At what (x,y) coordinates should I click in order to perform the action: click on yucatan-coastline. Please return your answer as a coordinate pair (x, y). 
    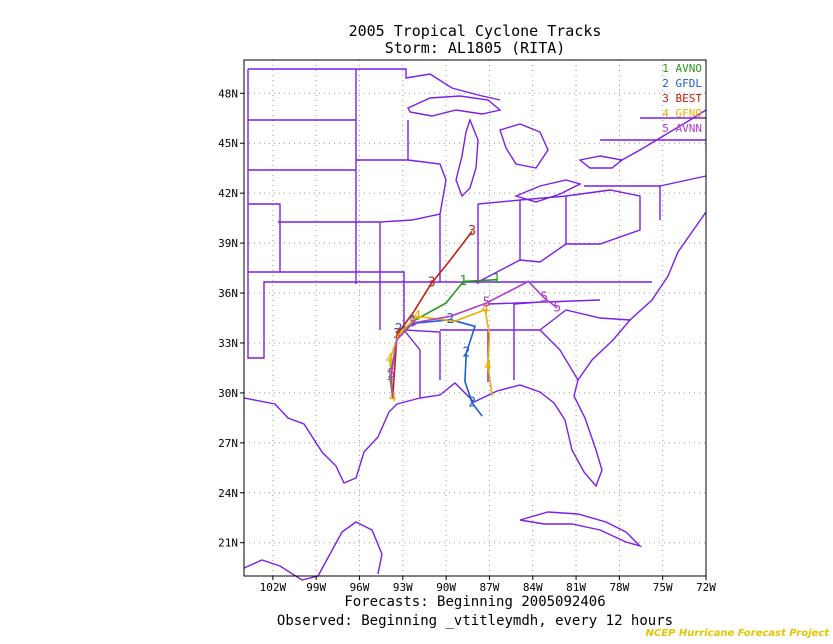
    Looking at the image, I should click on (313, 551).